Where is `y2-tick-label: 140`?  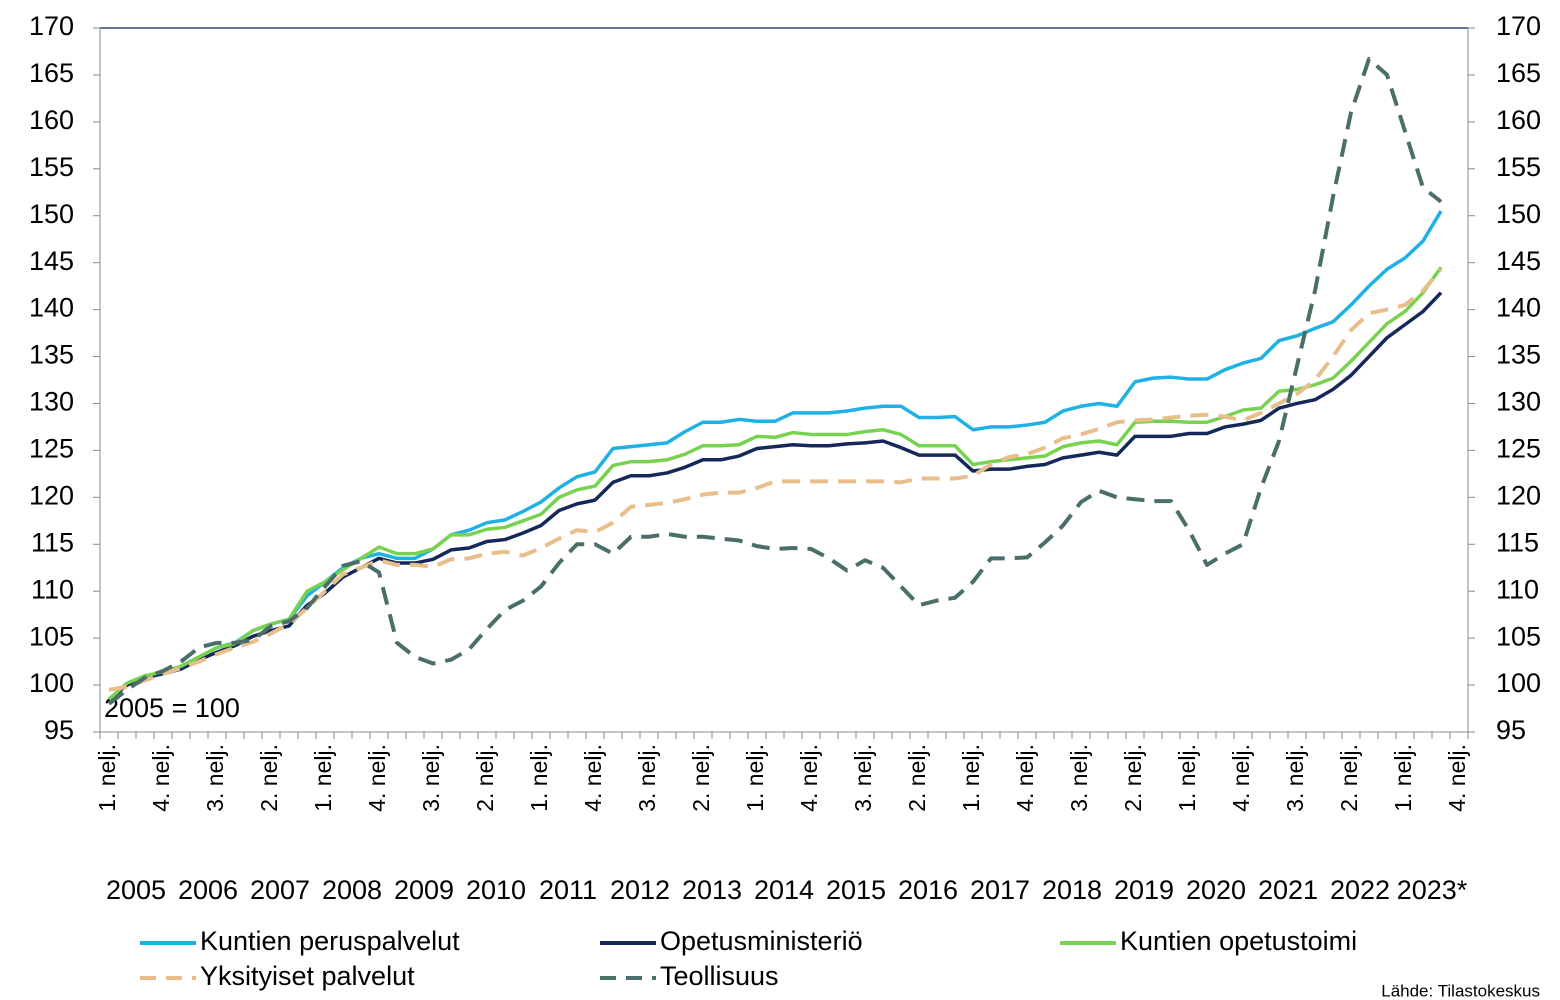
y2-tick-label: 140 is located at coordinates (1518, 308).